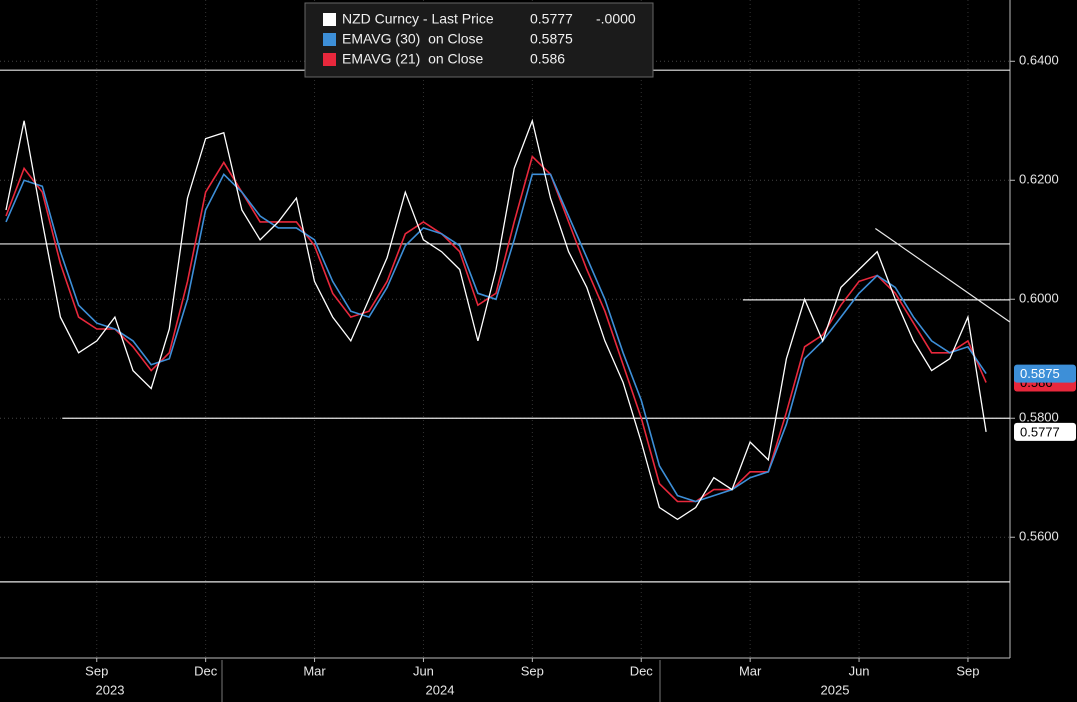 This screenshot has height=702, width=1077. Describe the element at coordinates (418, 19) in the screenshot. I see `legend-label: NZD Curncy - Last Price` at that location.